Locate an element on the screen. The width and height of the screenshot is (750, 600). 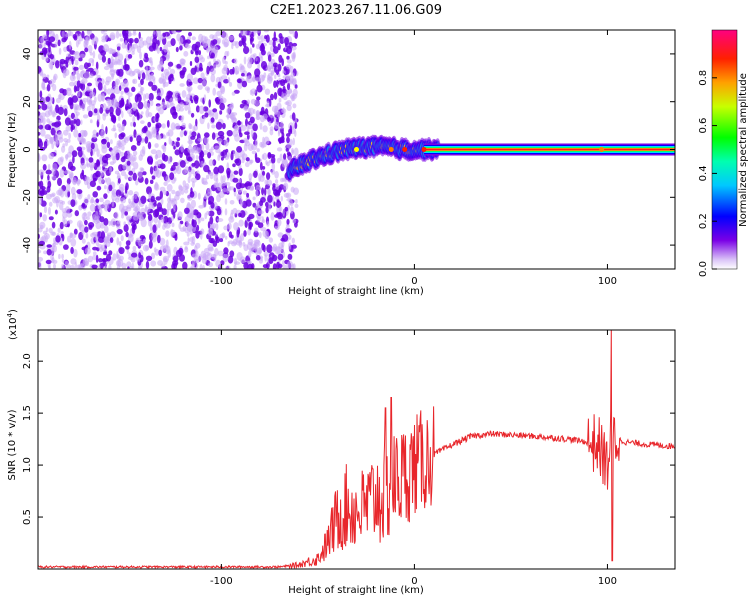
colorbar-ticks: 0.0 0.2 0.4 0.6 0.8 is located at coordinates (707, 173).